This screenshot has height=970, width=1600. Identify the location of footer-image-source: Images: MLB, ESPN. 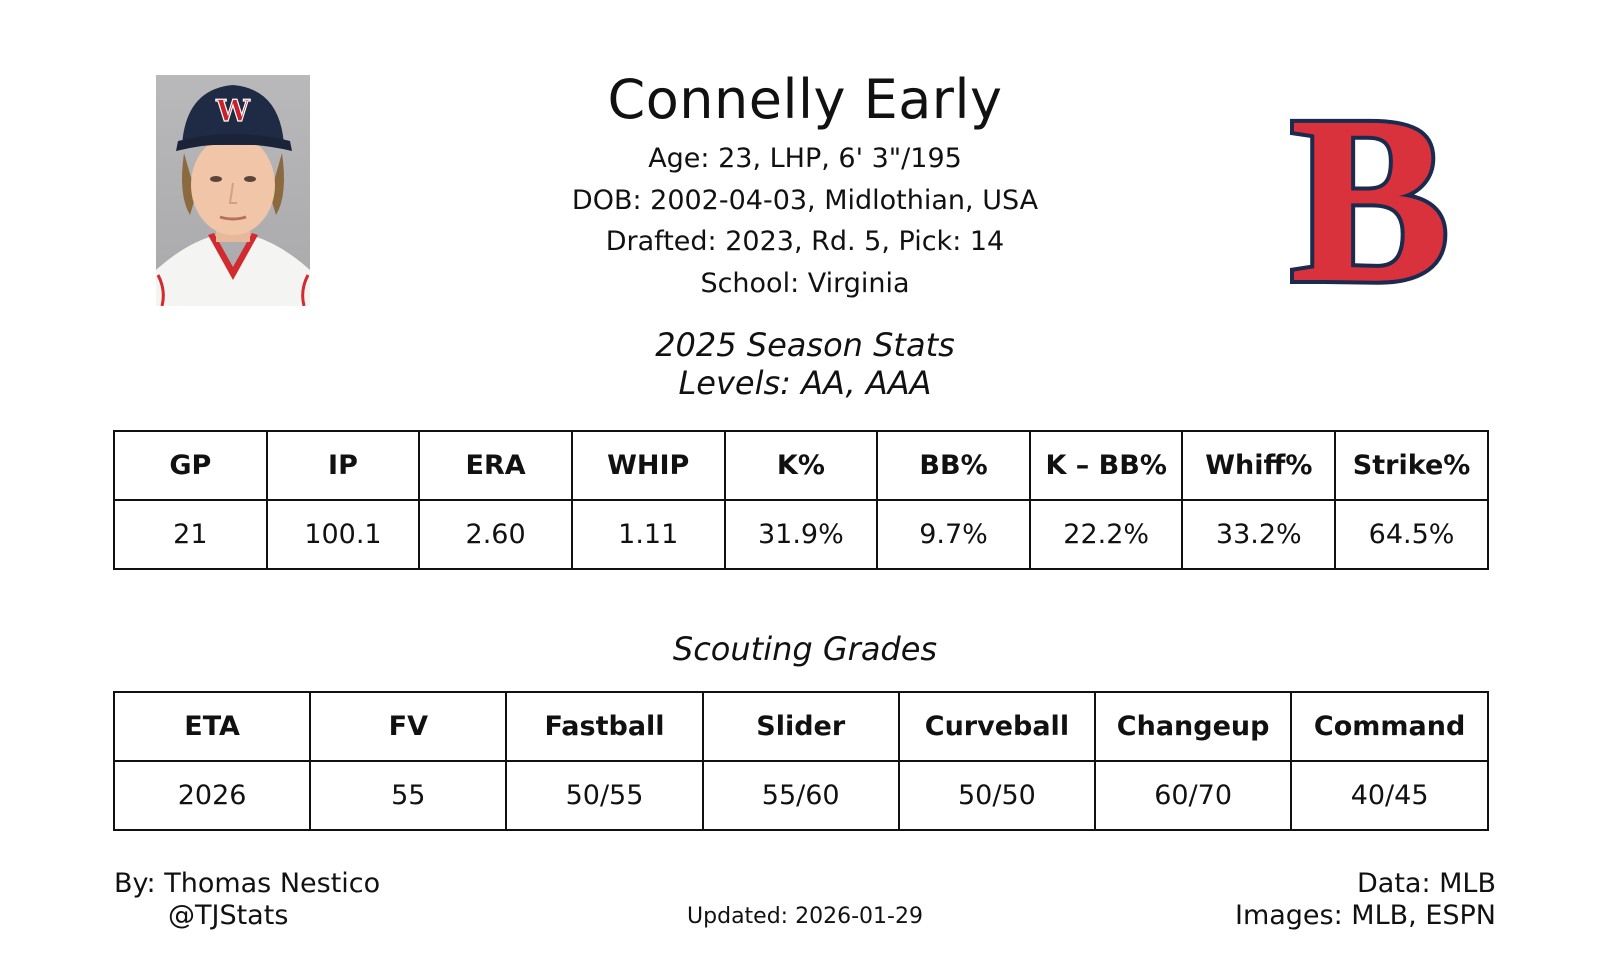
(1365, 915).